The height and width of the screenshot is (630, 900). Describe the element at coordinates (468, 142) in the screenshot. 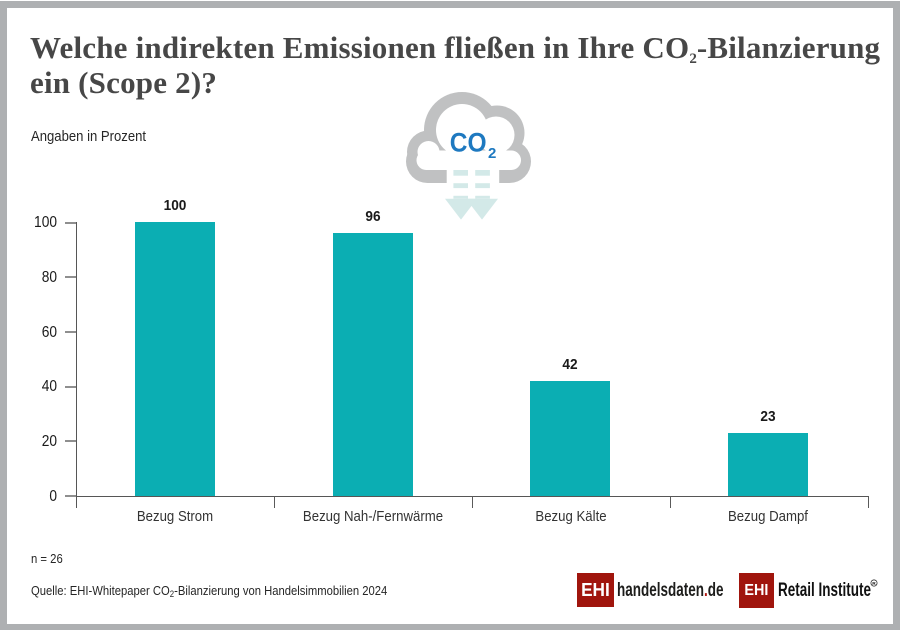

I see `svg-text: CO` at that location.